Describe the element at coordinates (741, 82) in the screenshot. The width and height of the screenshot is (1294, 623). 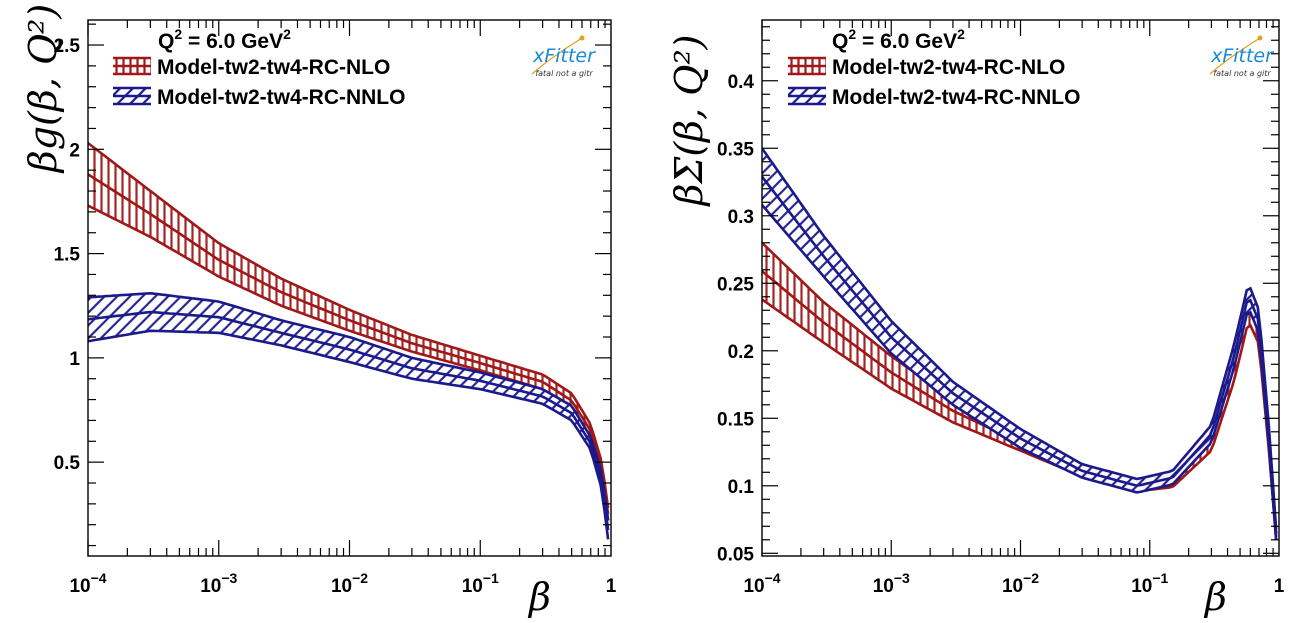
I see `y-tick-label: 0.4` at that location.